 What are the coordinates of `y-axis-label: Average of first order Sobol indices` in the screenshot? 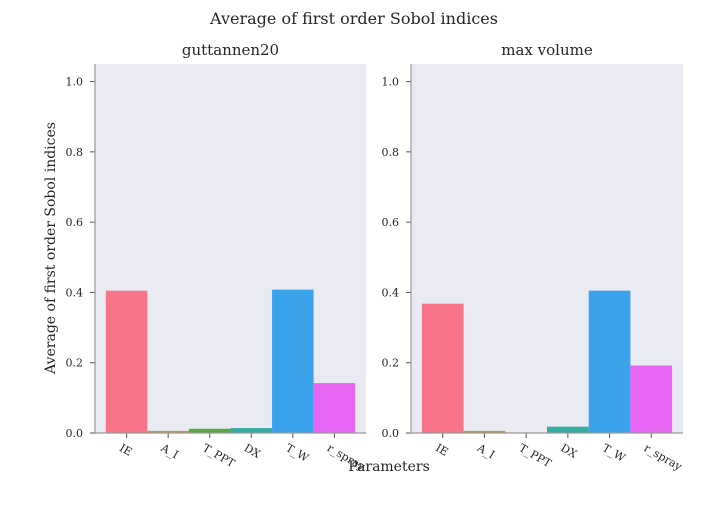 It's located at (51, 248).